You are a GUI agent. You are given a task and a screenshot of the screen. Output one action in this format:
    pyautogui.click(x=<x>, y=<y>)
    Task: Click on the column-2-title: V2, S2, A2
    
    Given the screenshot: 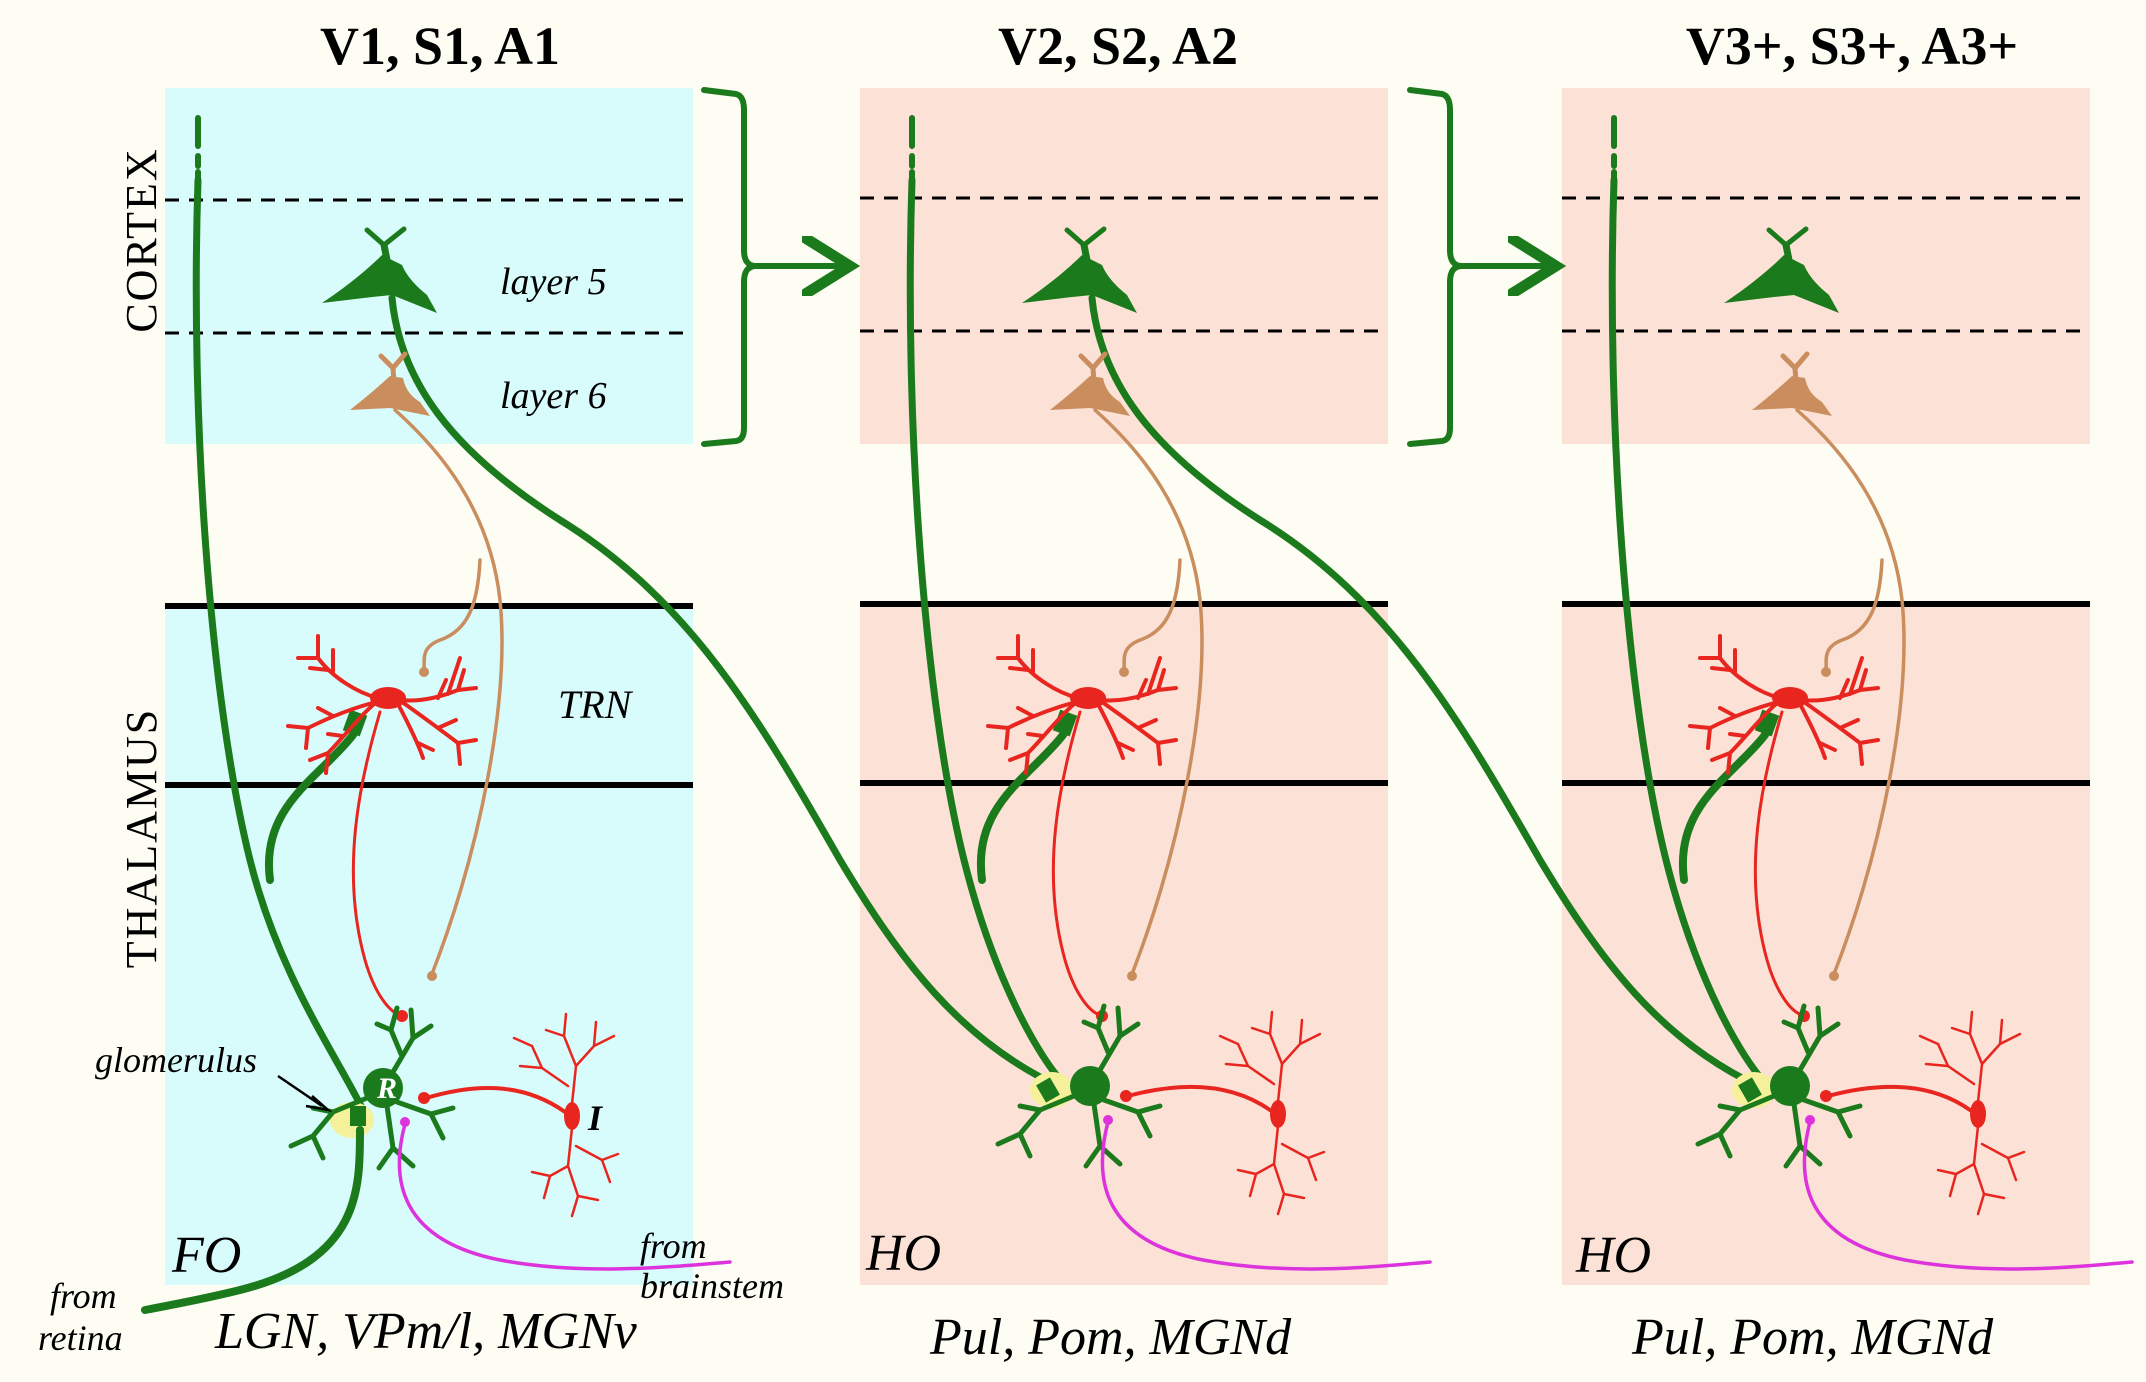 What is the action you would take?
    pyautogui.click(x=1118, y=46)
    